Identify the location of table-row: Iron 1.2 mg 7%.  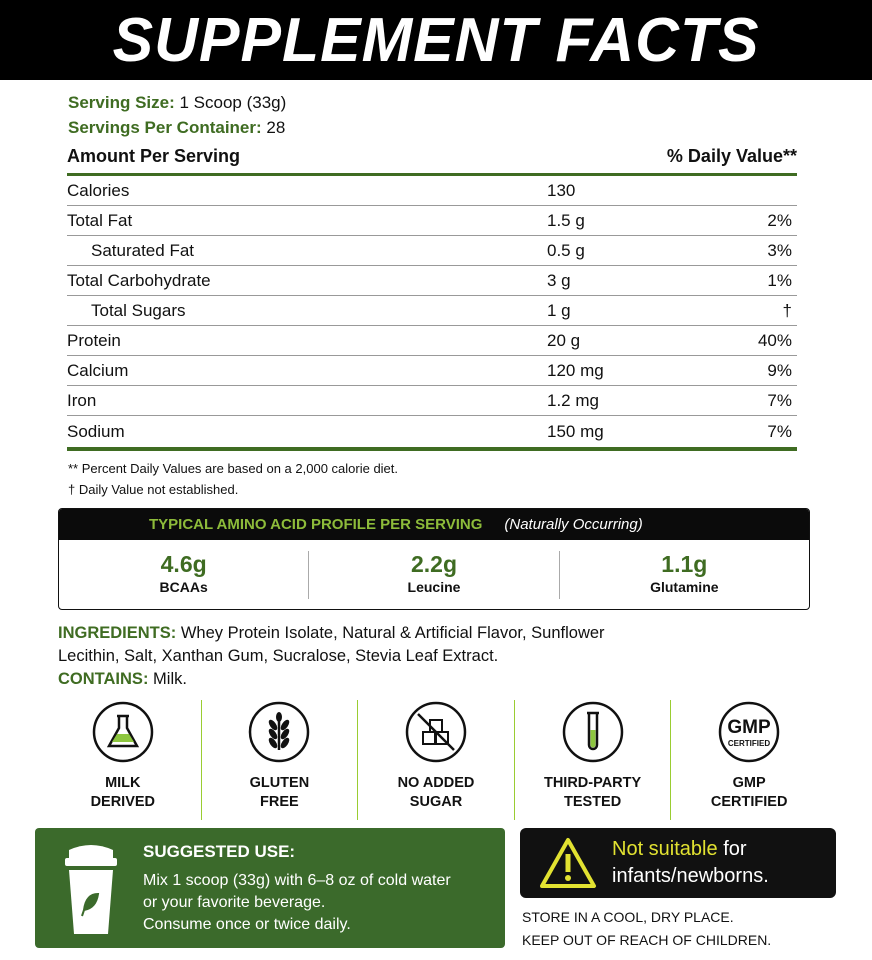
(432, 401).